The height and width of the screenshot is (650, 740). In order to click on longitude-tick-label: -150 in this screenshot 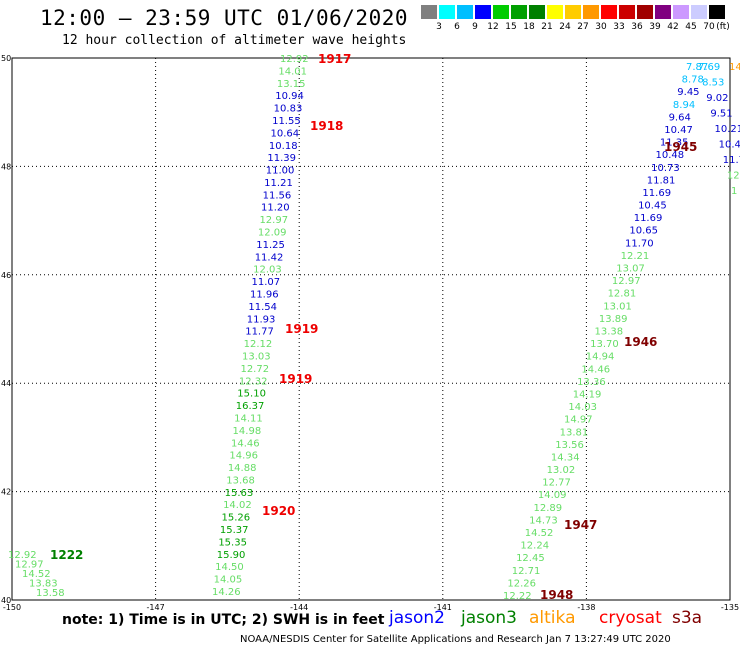, I will do `click(12, 607)`.